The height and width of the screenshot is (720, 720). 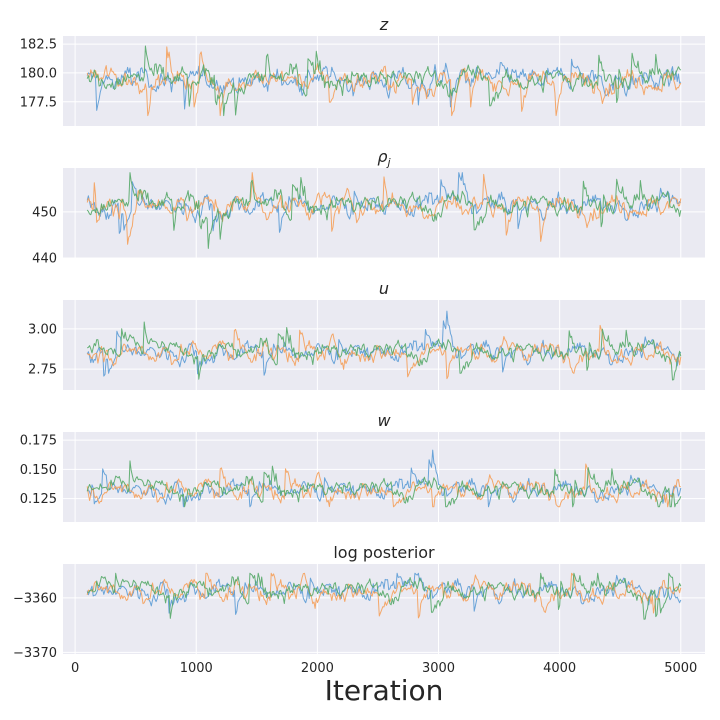 I want to click on panel-title: log posterior, so click(x=384, y=552).